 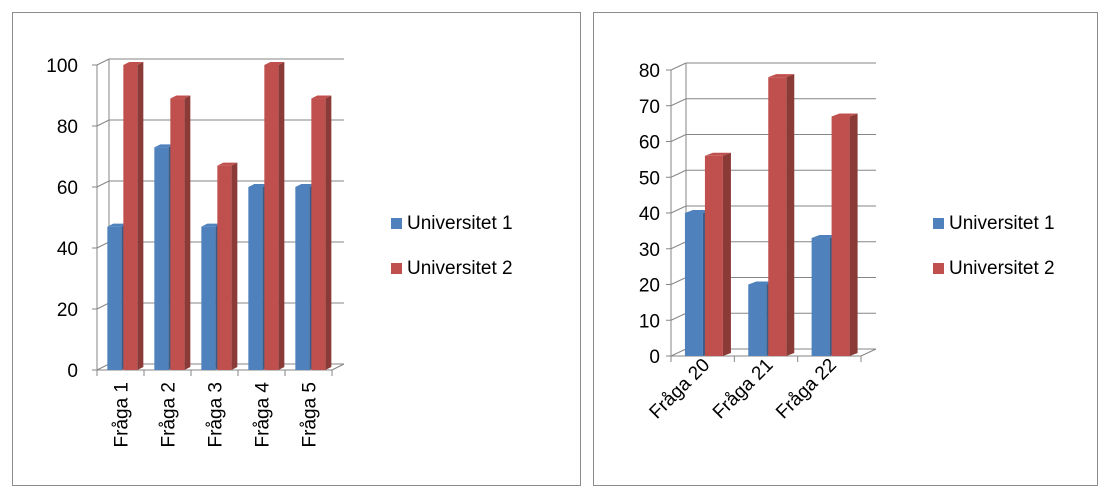 What do you see at coordinates (216, 414) in the screenshot?
I see `x-tick-label: Fråga 3` at bounding box center [216, 414].